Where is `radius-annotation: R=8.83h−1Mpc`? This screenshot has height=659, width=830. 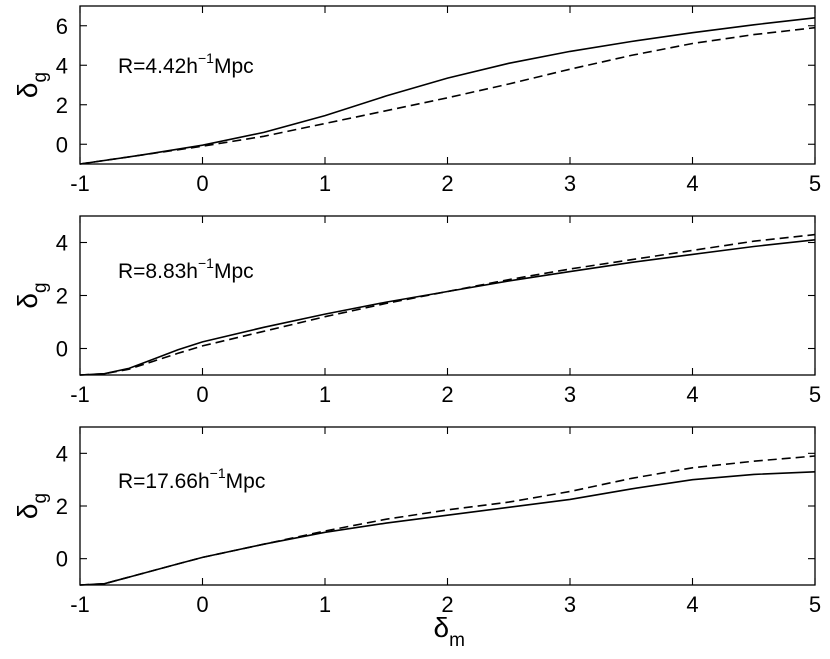 radius-annotation: R=8.83h−1Mpc is located at coordinates (186, 269).